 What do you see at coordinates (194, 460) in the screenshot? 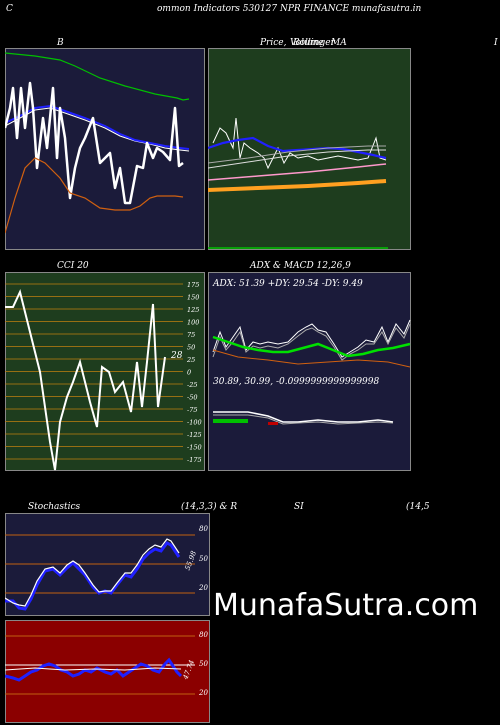
I see `cci-tick-label: -175` at bounding box center [194, 460].